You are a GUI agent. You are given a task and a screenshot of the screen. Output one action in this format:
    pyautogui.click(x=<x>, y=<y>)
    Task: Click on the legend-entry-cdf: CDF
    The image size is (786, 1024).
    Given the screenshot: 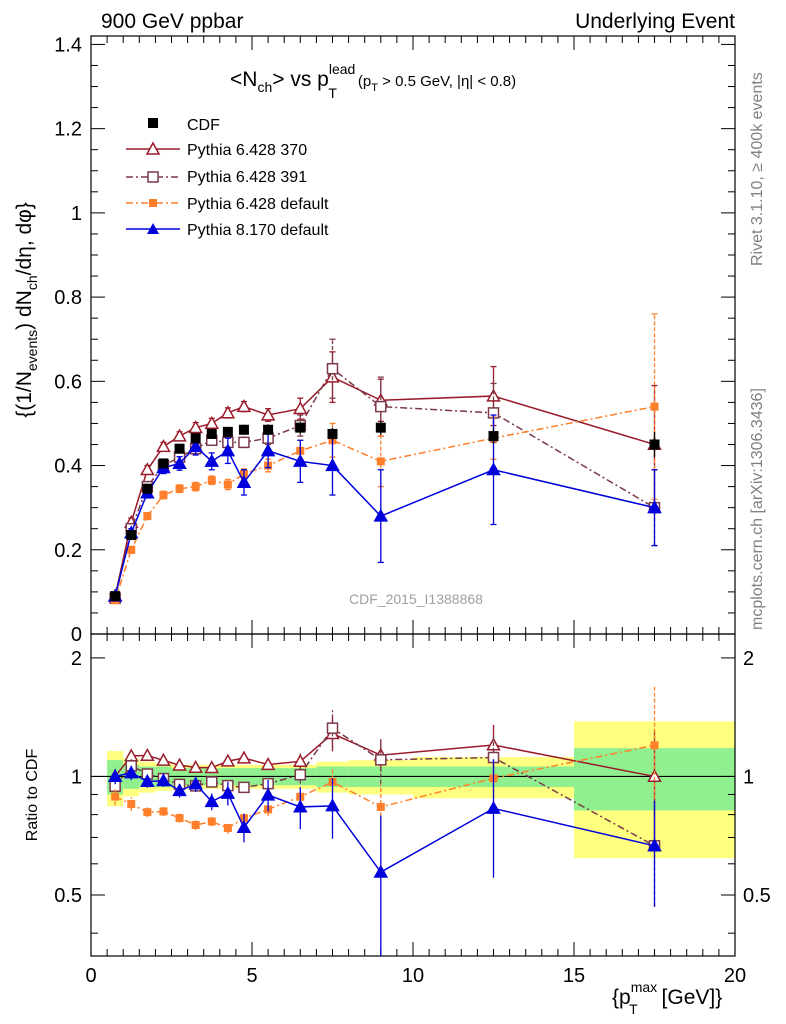 What is the action you would take?
    pyautogui.click(x=184, y=125)
    